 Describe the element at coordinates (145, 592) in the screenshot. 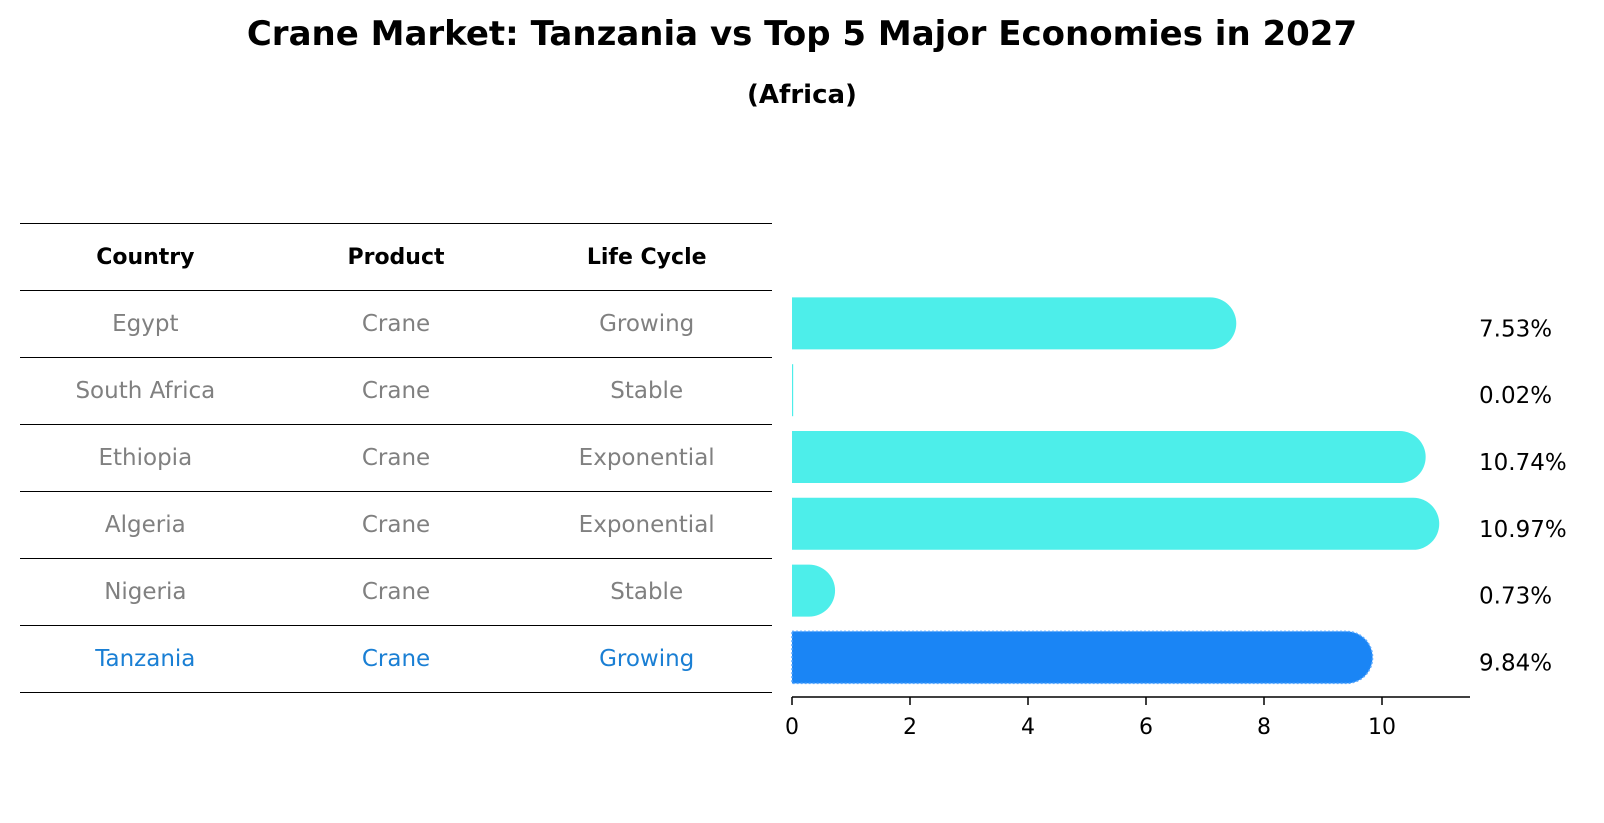

I see `table-cell-country: Nigeria` at that location.